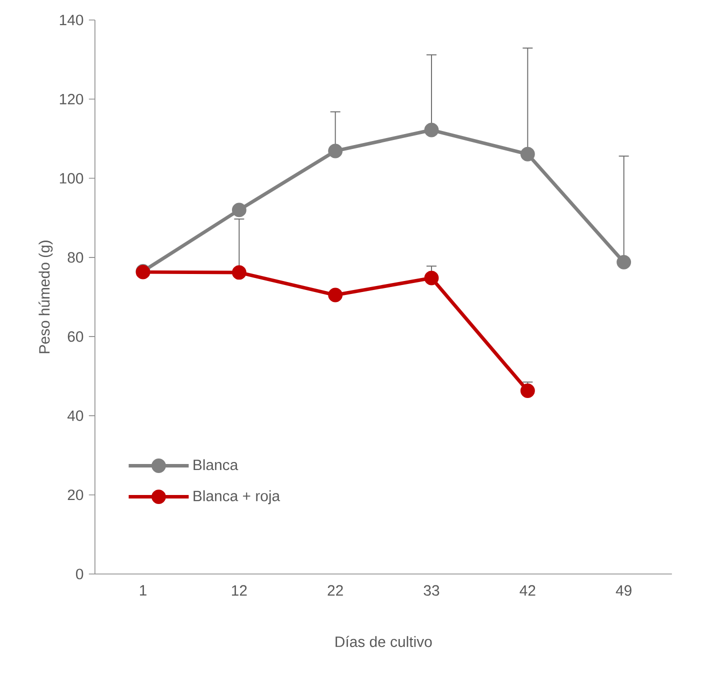 The height and width of the screenshot is (693, 719). What do you see at coordinates (76, 495) in the screenshot?
I see `y-tick-label: 20` at bounding box center [76, 495].